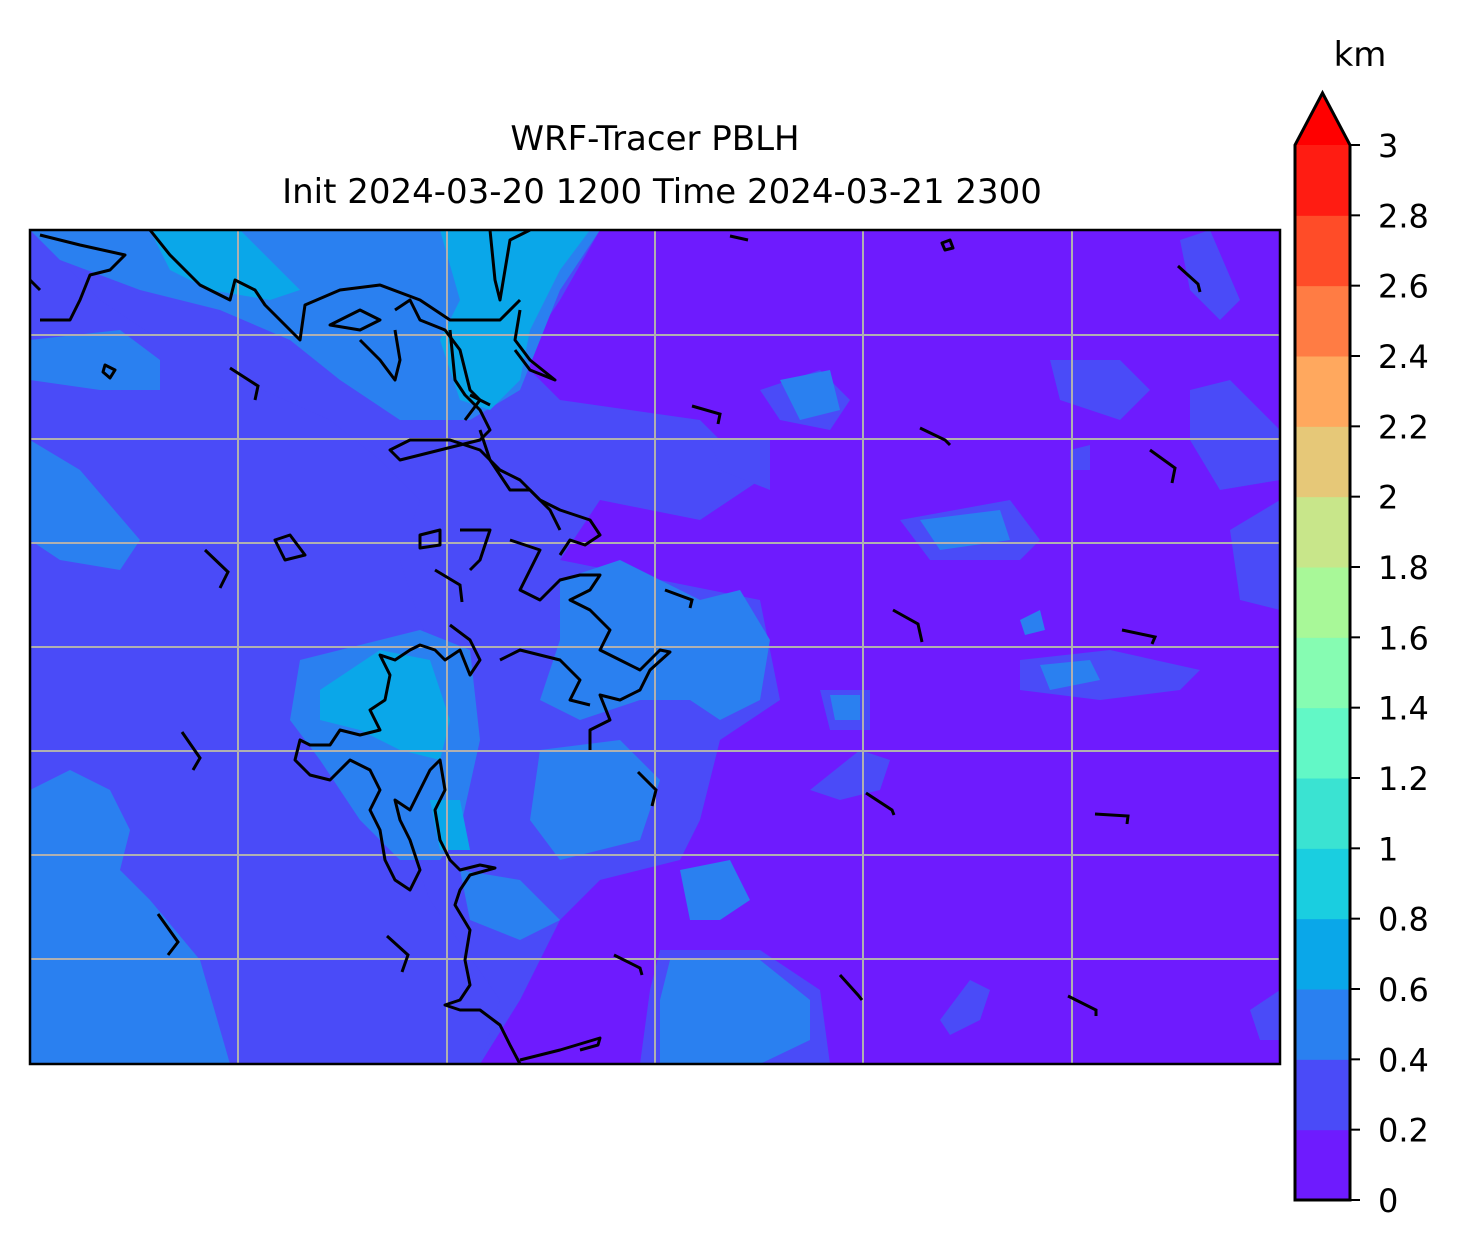 The image size is (1475, 1256). Describe the element at coordinates (1388, 1201) in the screenshot. I see `colorbar-tick-label: 0` at that location.